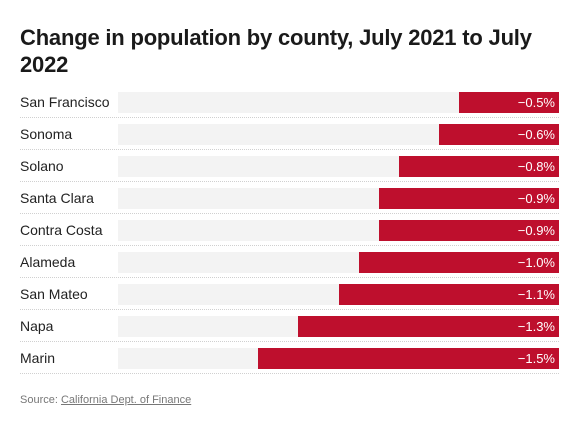  I want to click on source-note: Source: California Dept. of Finance, so click(105, 400).